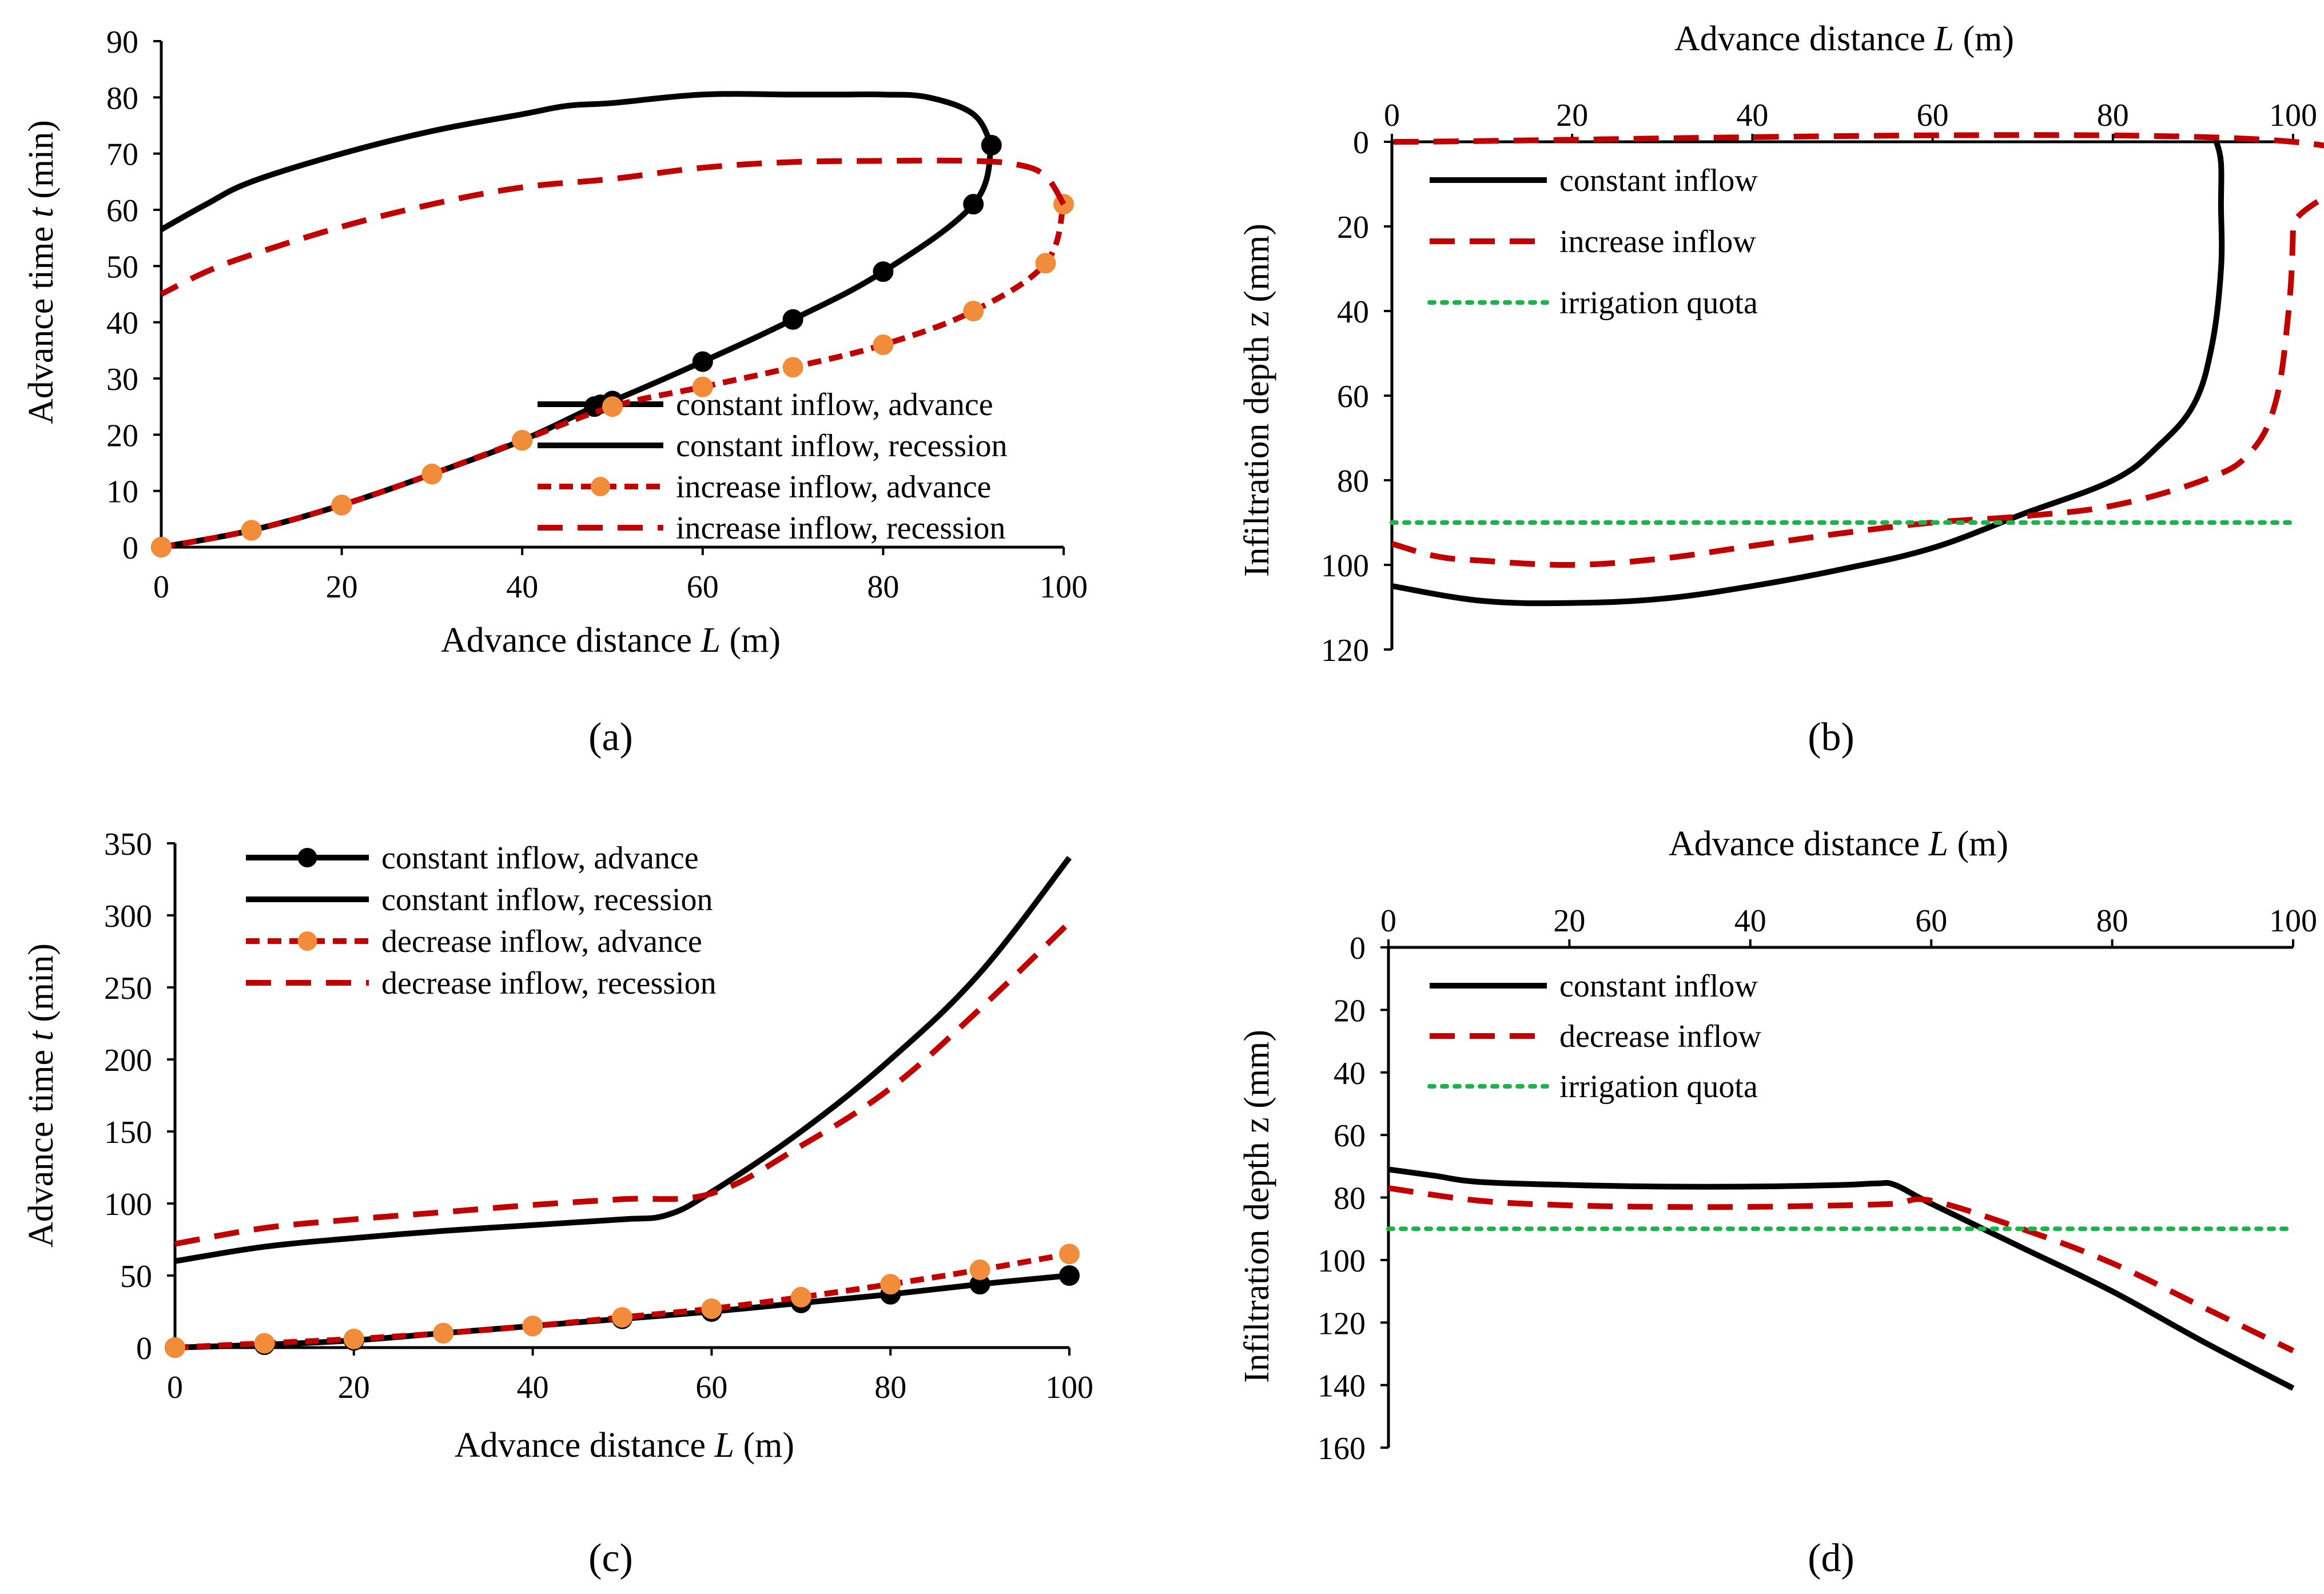 Image resolution: width=2324 pixels, height=1594 pixels. What do you see at coordinates (764, 1445) in the screenshot?
I see `panel-c-xlabel-post: (m)` at bounding box center [764, 1445].